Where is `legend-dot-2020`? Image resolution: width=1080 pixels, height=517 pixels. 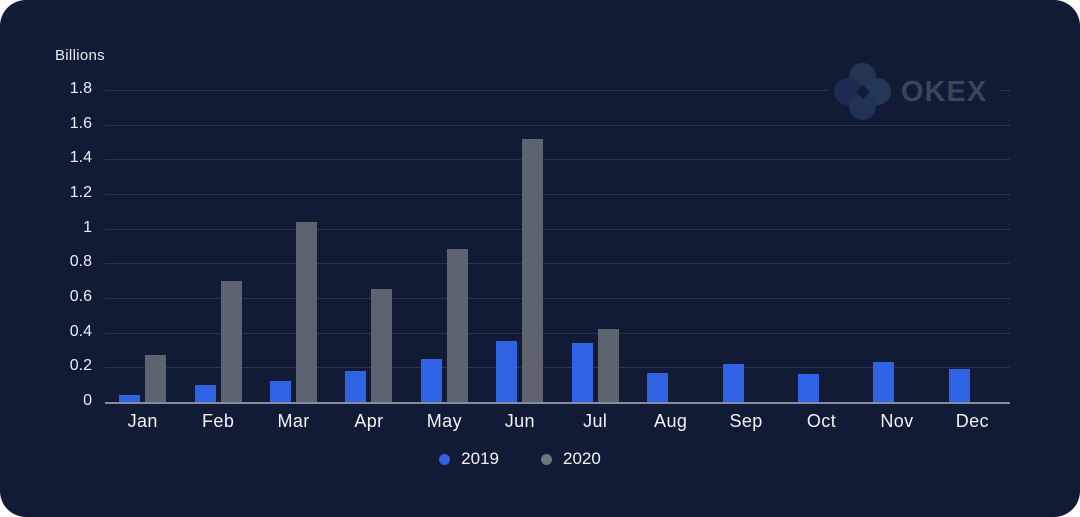 legend-dot-2020 is located at coordinates (546, 459).